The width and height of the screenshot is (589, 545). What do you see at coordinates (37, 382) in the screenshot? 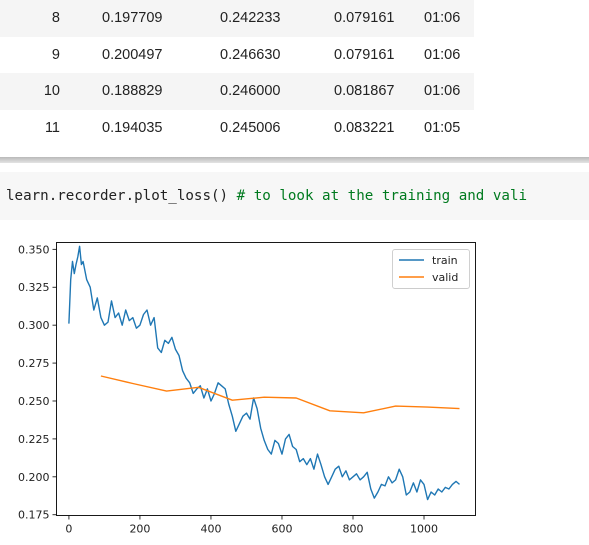
I see `y-axis-ticks: 0.175 0.200 0.225 0.250 0.275 0.300 0.325 0.350` at bounding box center [37, 382].